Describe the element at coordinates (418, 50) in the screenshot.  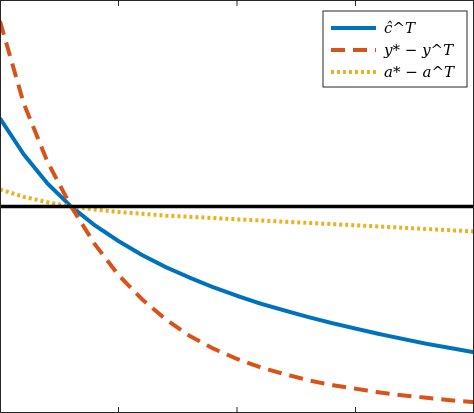
I see `legend-label-y-gap: y* − y^T` at that location.